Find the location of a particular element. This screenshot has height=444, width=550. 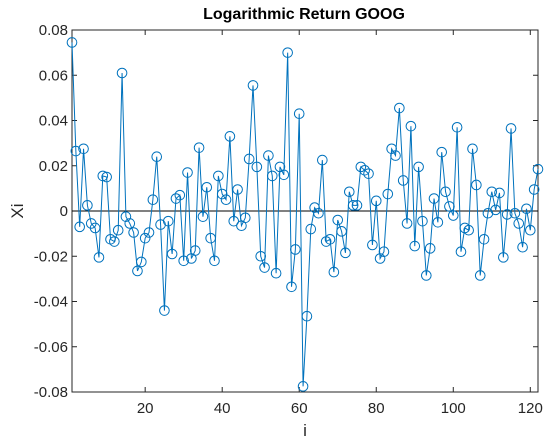

y-tick-label: 0.06 is located at coordinates (53, 75).